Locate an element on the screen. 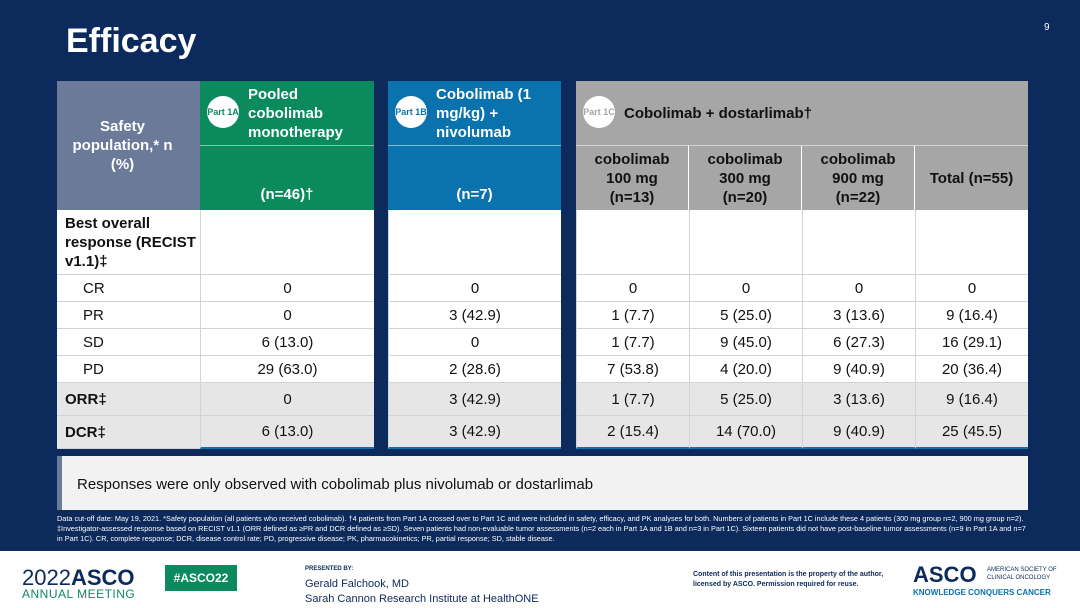 The width and height of the screenshot is (1080, 608). table-cell: 4 (20.0) is located at coordinates (745, 369).